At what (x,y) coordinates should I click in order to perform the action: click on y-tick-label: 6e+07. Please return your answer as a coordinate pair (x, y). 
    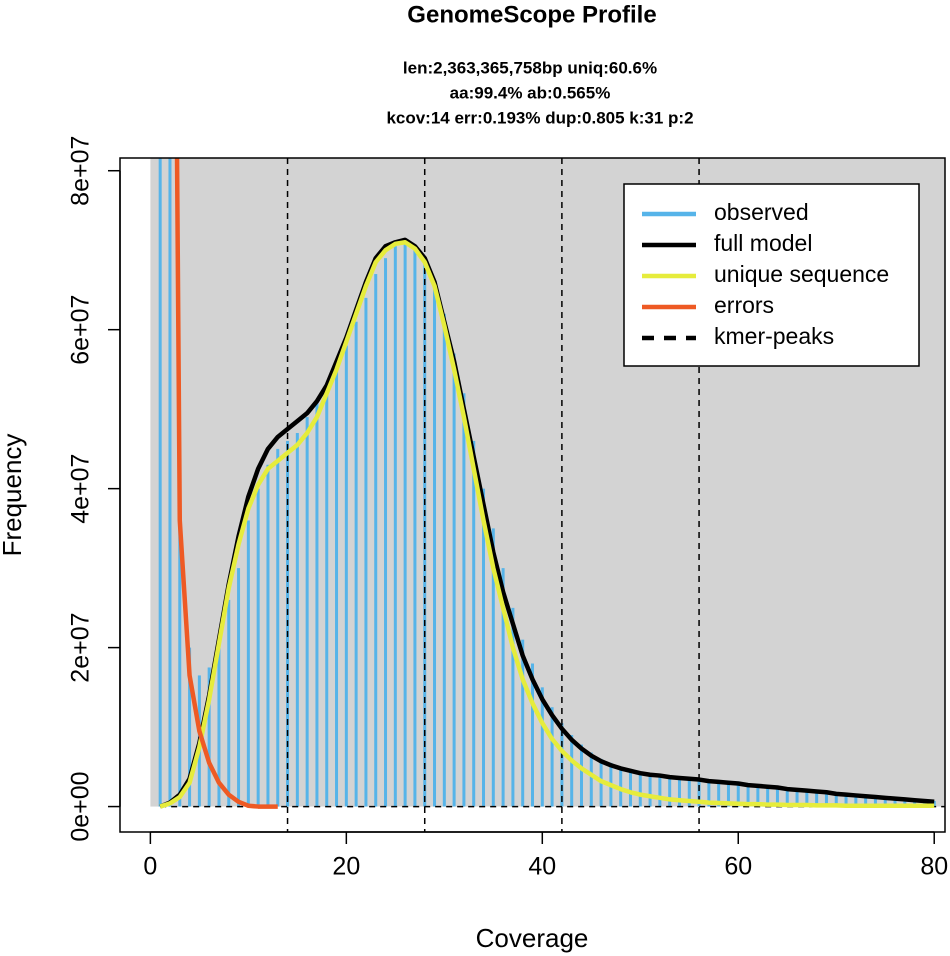
    Looking at the image, I should click on (81, 330).